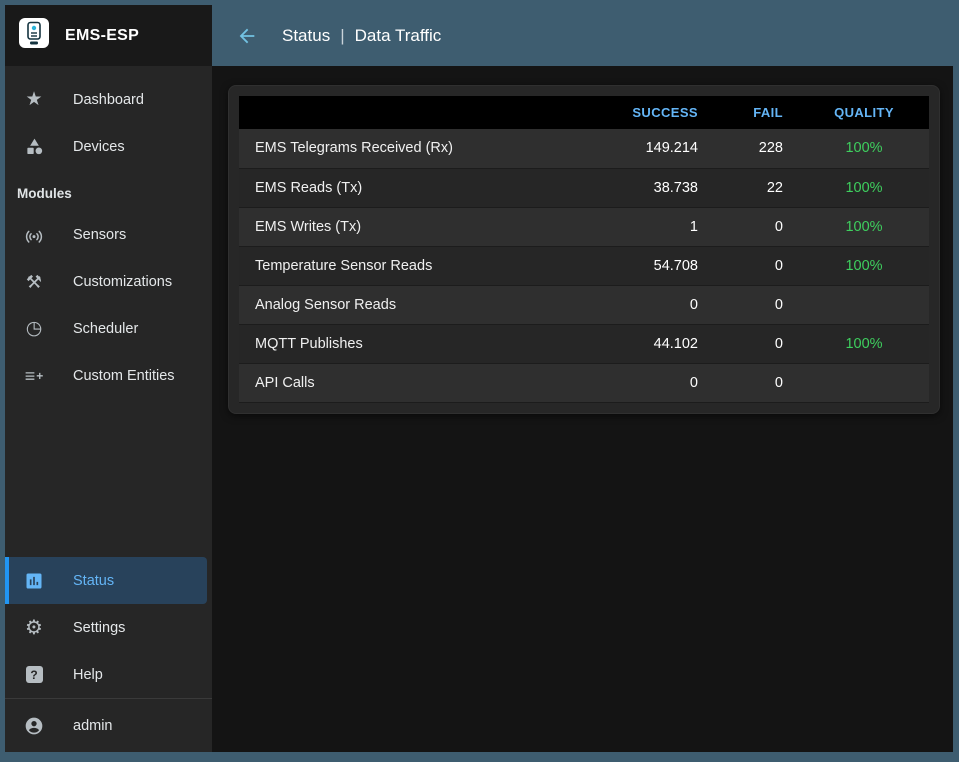  Describe the element at coordinates (88, 674) in the screenshot. I see `sidebar-item-label: Help` at that location.